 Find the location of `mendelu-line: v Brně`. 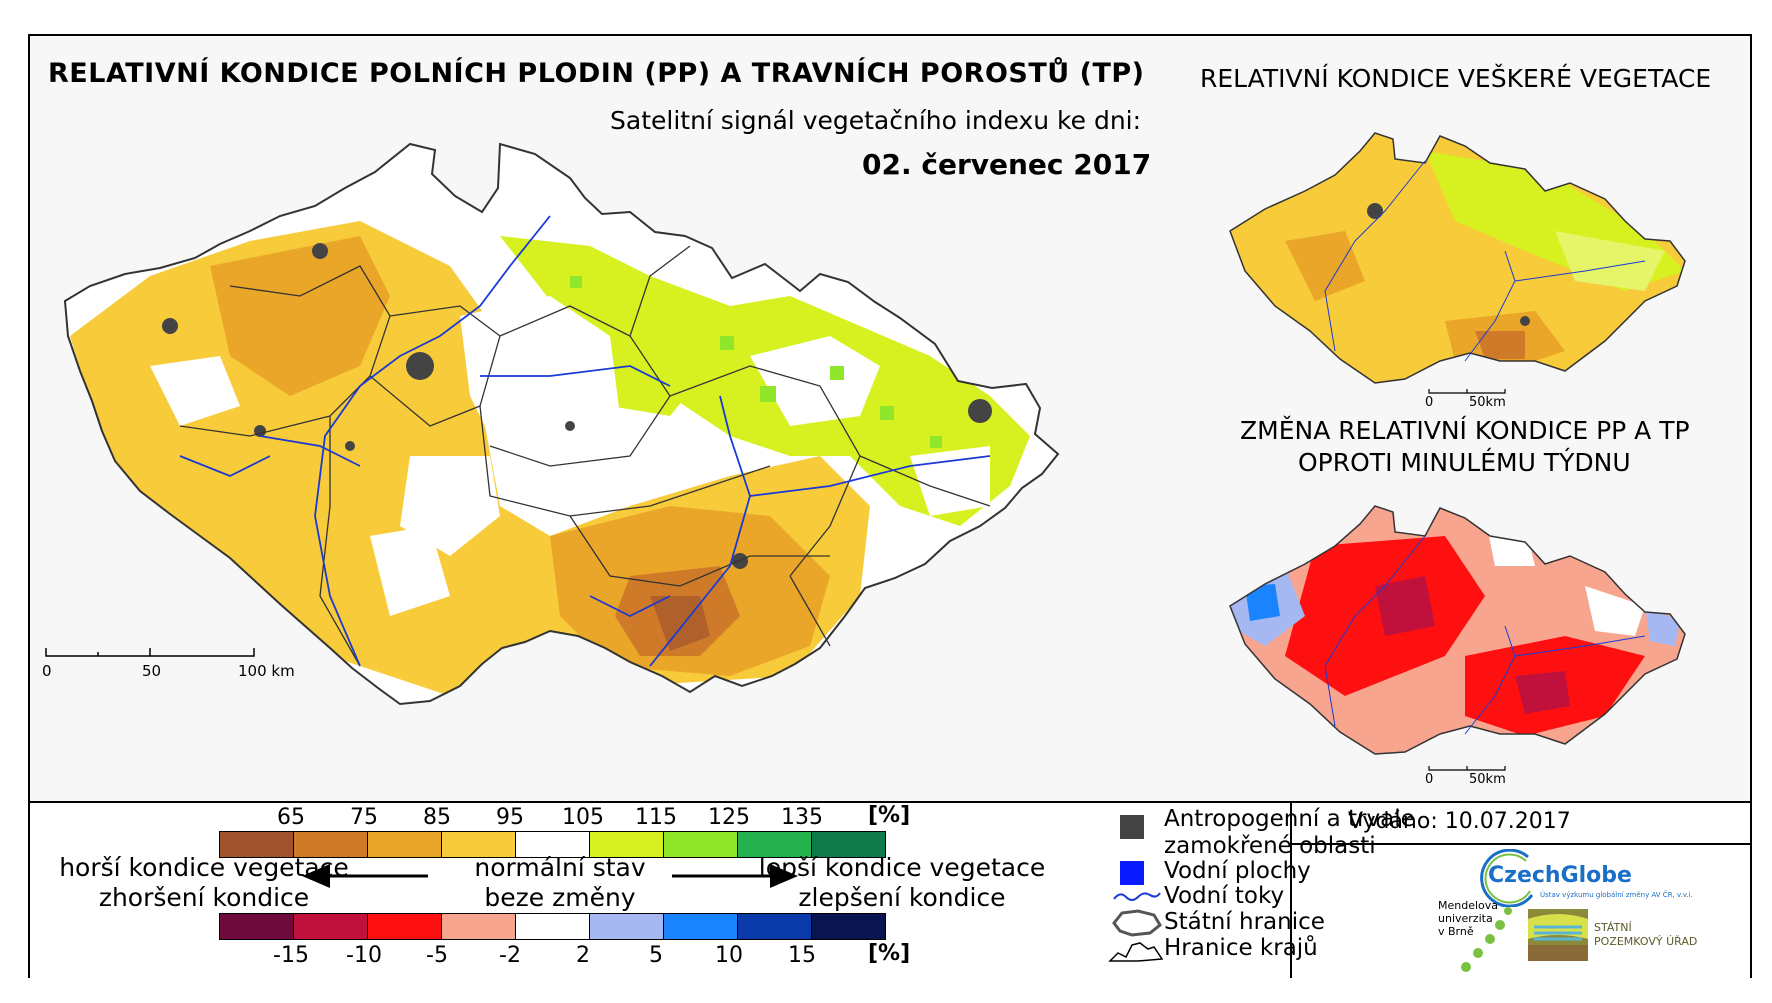

mendelu-line: v Brně is located at coordinates (1456, 931).